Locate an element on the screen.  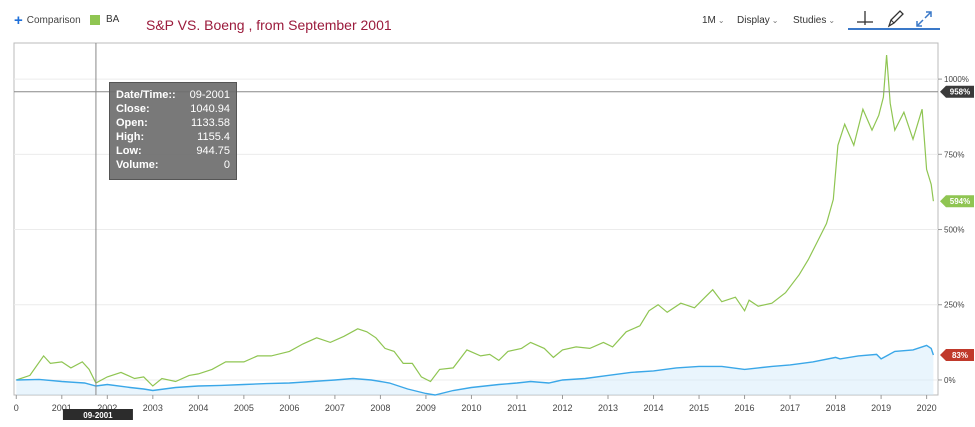
tooltip-row: Close: 1040.94 is located at coordinates (173, 110).